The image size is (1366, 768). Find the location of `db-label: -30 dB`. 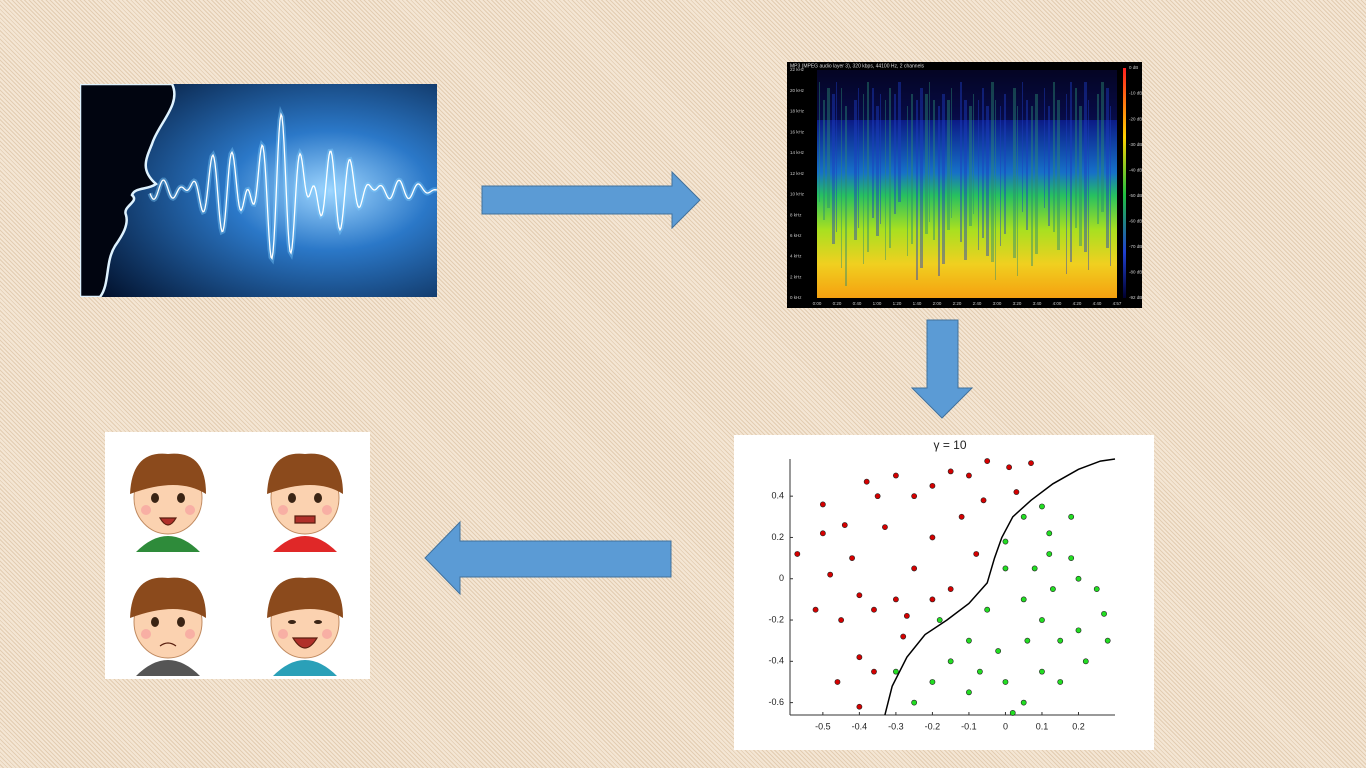

db-label: -30 dB is located at coordinates (1135, 144).